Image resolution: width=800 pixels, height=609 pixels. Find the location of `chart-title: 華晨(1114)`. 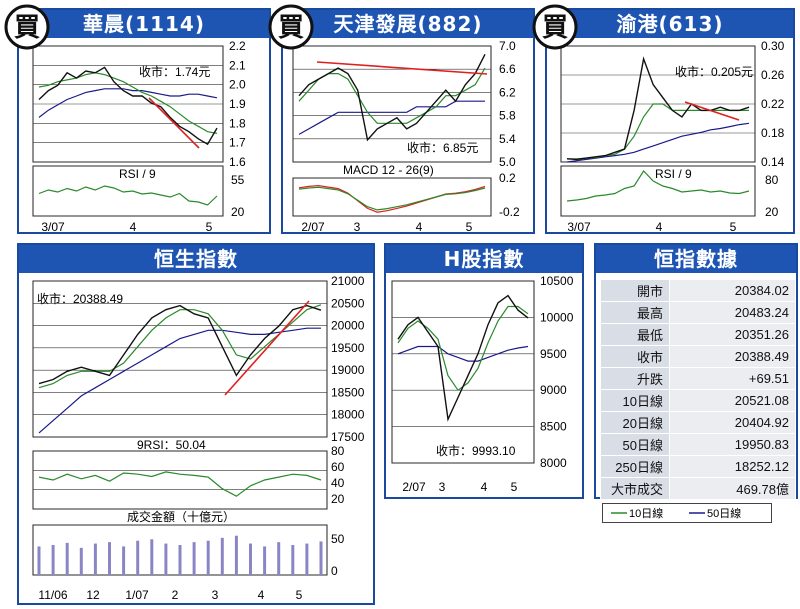

chart-title: 華晨(1114) is located at coordinates (144, 24).